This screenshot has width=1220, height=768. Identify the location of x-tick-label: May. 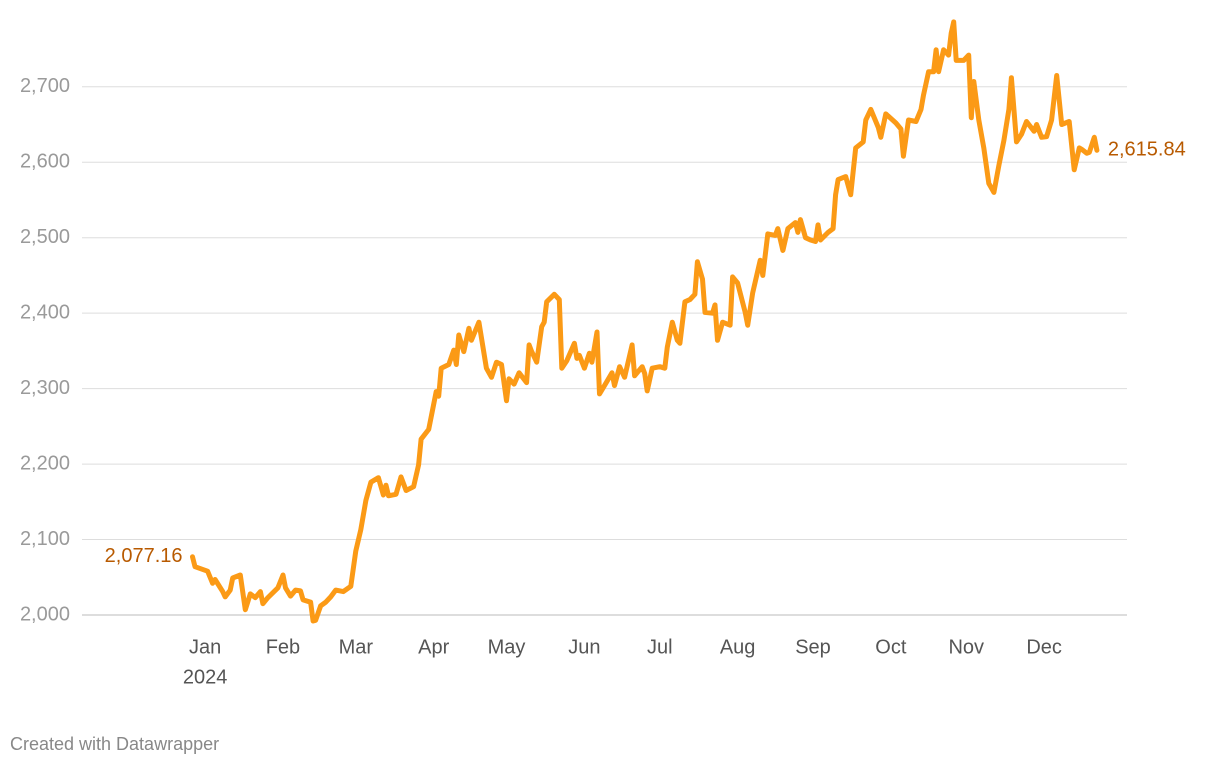
(507, 647).